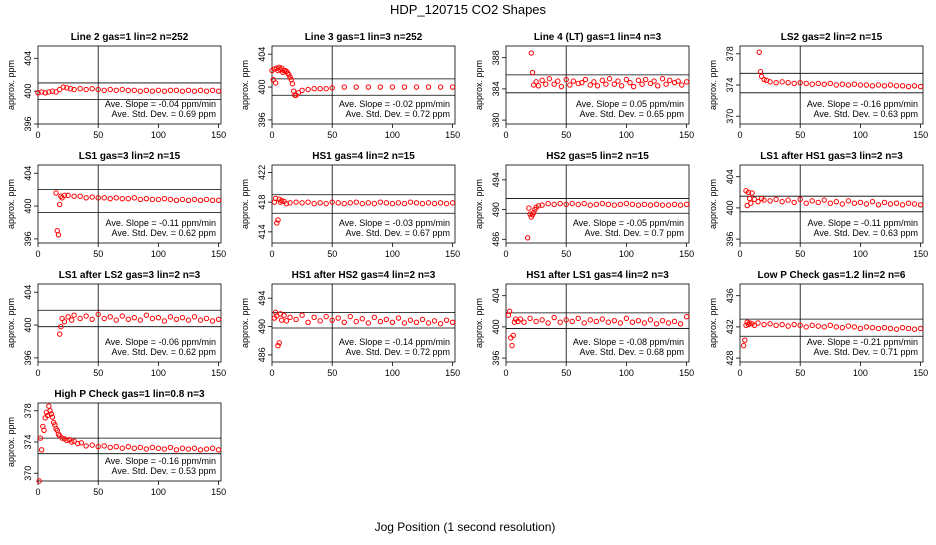  I want to click on panel-title: HS1 after LS1 gas=4 lin=2 n=3, so click(597, 275).